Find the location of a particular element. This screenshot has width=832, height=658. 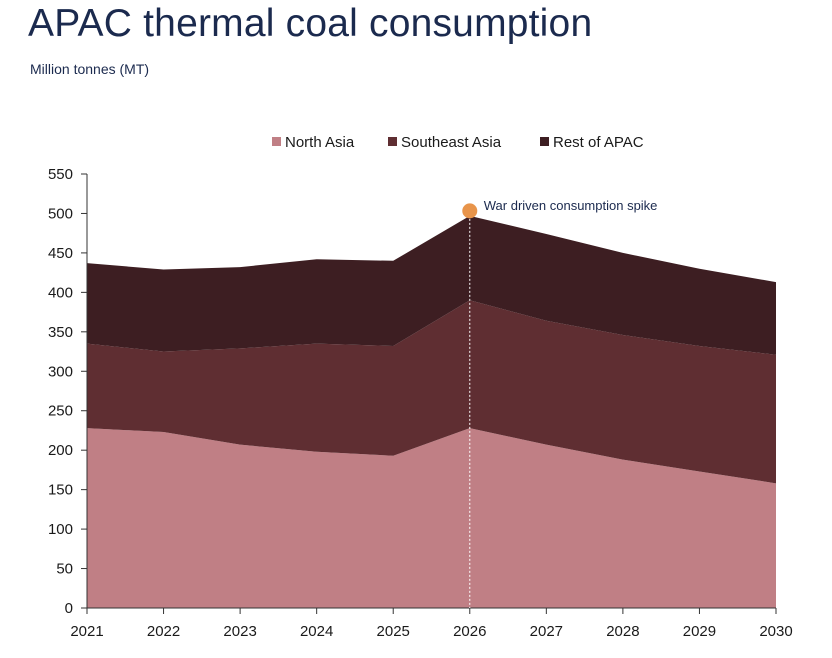

y-tick-label: 0 is located at coordinates (69, 608).